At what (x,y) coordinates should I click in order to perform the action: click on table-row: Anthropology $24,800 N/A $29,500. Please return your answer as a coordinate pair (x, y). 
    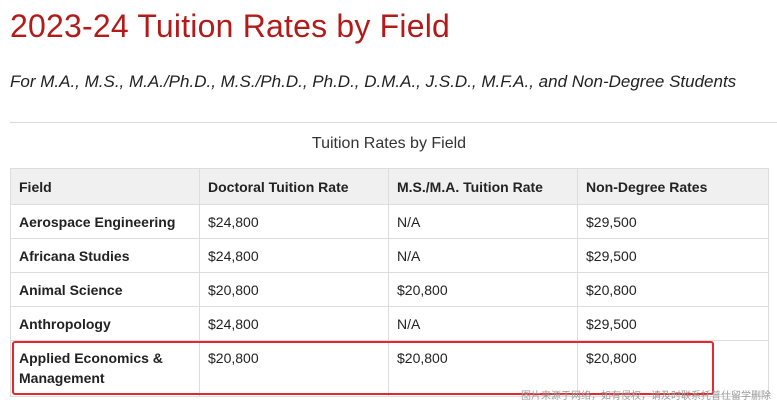
    Looking at the image, I should click on (389, 323).